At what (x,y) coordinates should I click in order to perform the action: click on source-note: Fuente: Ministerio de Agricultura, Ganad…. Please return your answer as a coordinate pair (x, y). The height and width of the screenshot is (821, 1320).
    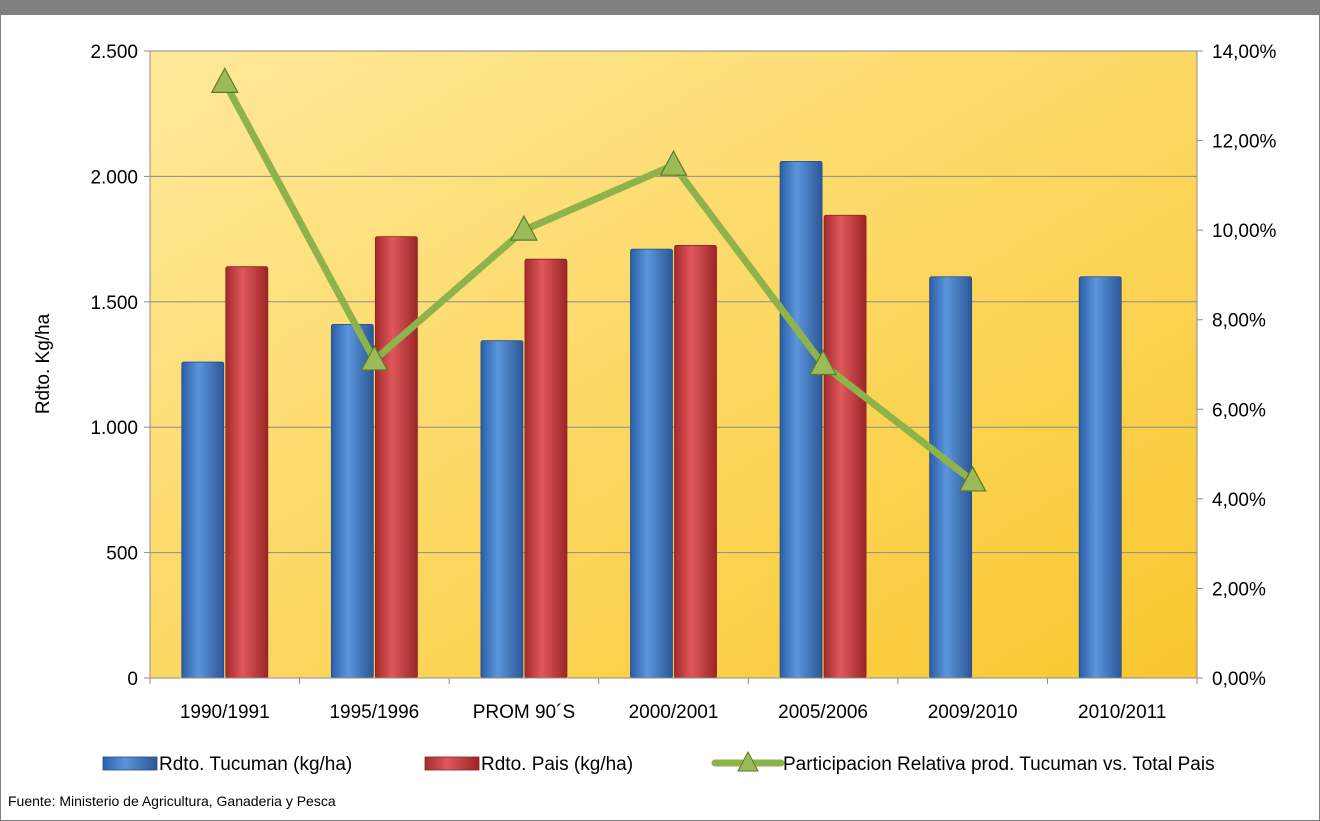
    Looking at the image, I should click on (172, 801).